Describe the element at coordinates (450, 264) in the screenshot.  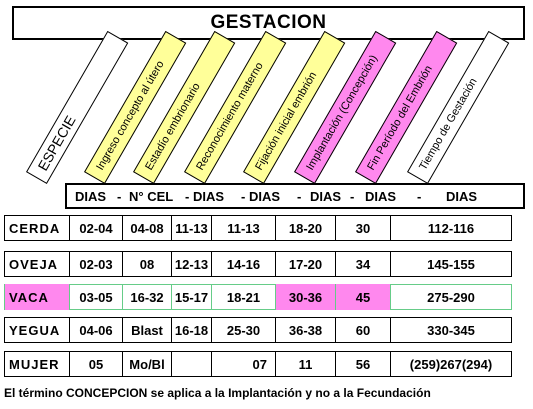
I see `value-cell: 145-155` at that location.